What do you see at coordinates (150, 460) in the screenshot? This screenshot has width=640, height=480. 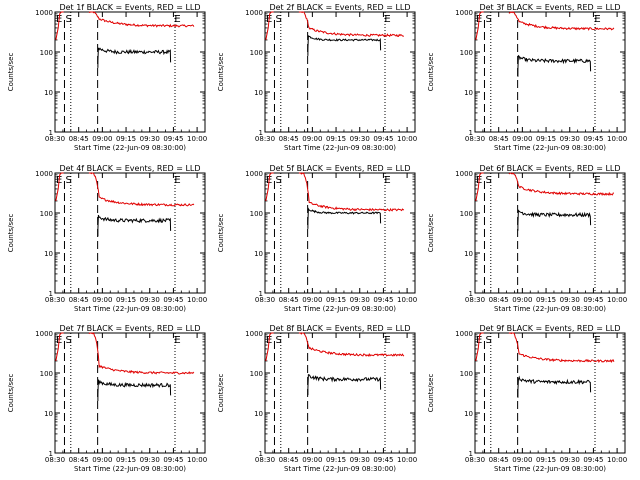 I see `x-tick-label: 09:30` at bounding box center [150, 460].